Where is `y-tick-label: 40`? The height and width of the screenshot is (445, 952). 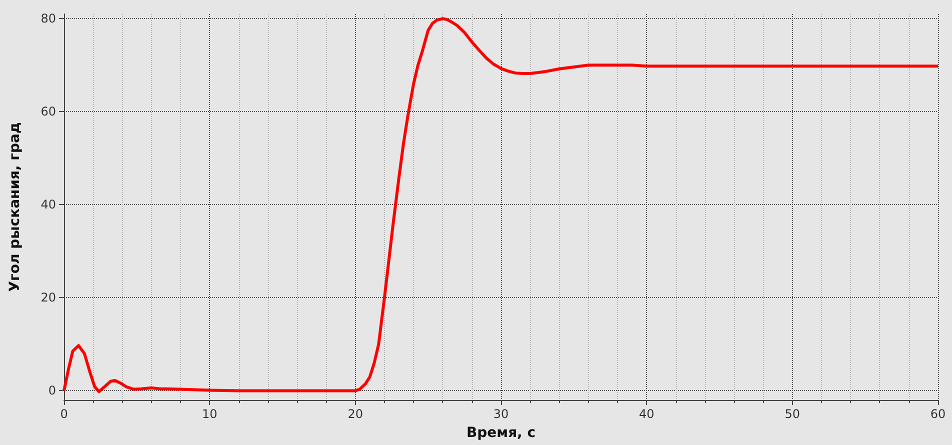 y-tick-label: 40 is located at coordinates (48, 205).